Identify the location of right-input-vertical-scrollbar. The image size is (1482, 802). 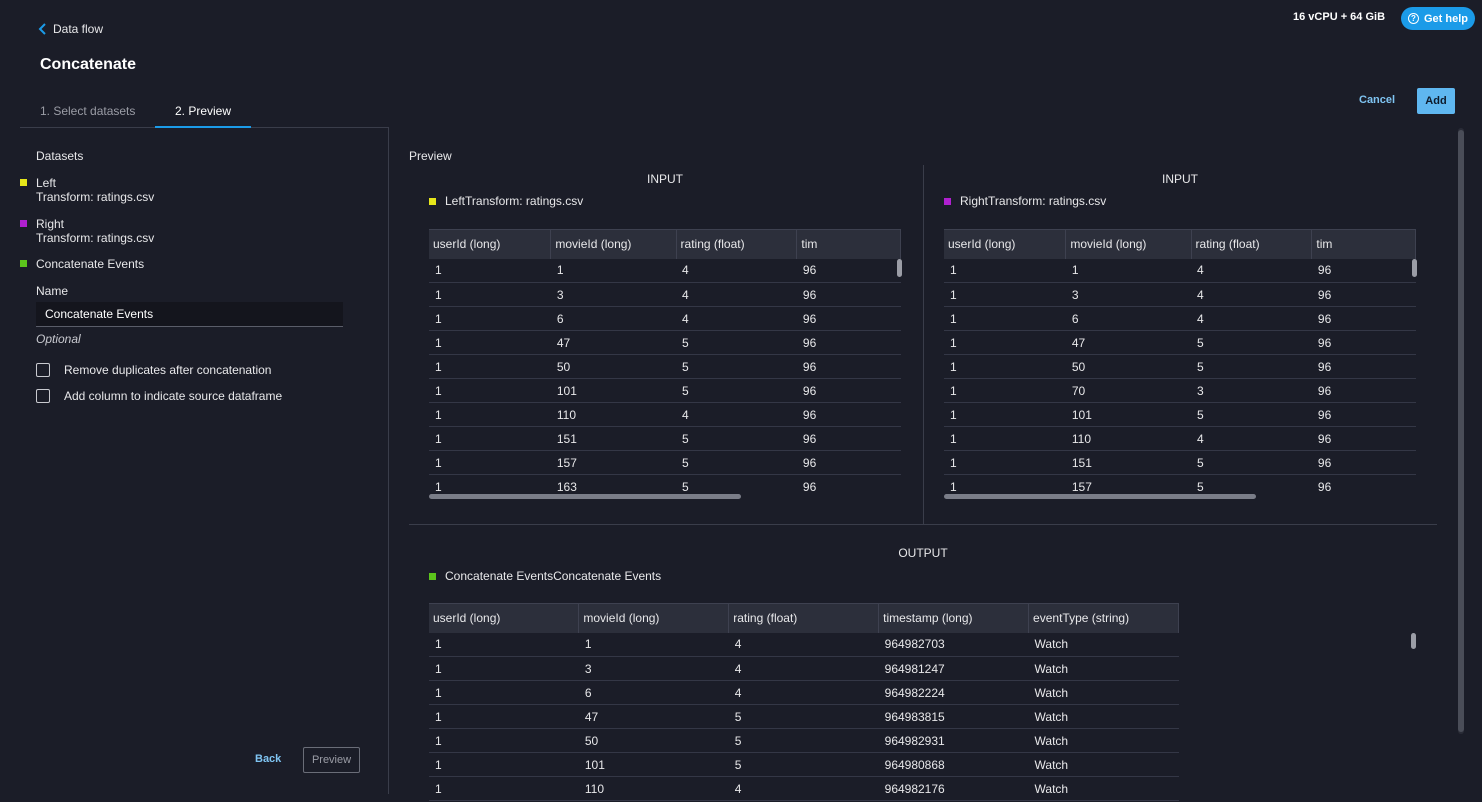
(1414, 268).